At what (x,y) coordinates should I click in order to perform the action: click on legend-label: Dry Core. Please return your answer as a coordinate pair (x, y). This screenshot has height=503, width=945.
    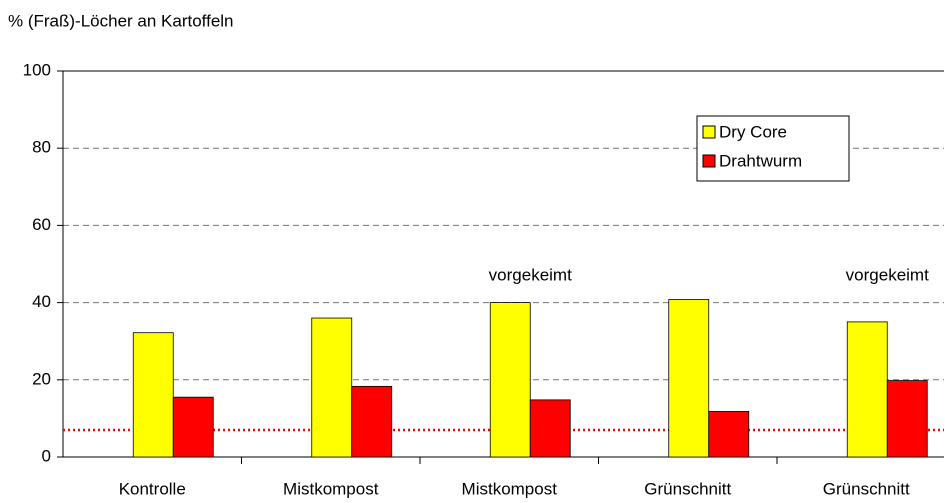
    Looking at the image, I should click on (753, 131).